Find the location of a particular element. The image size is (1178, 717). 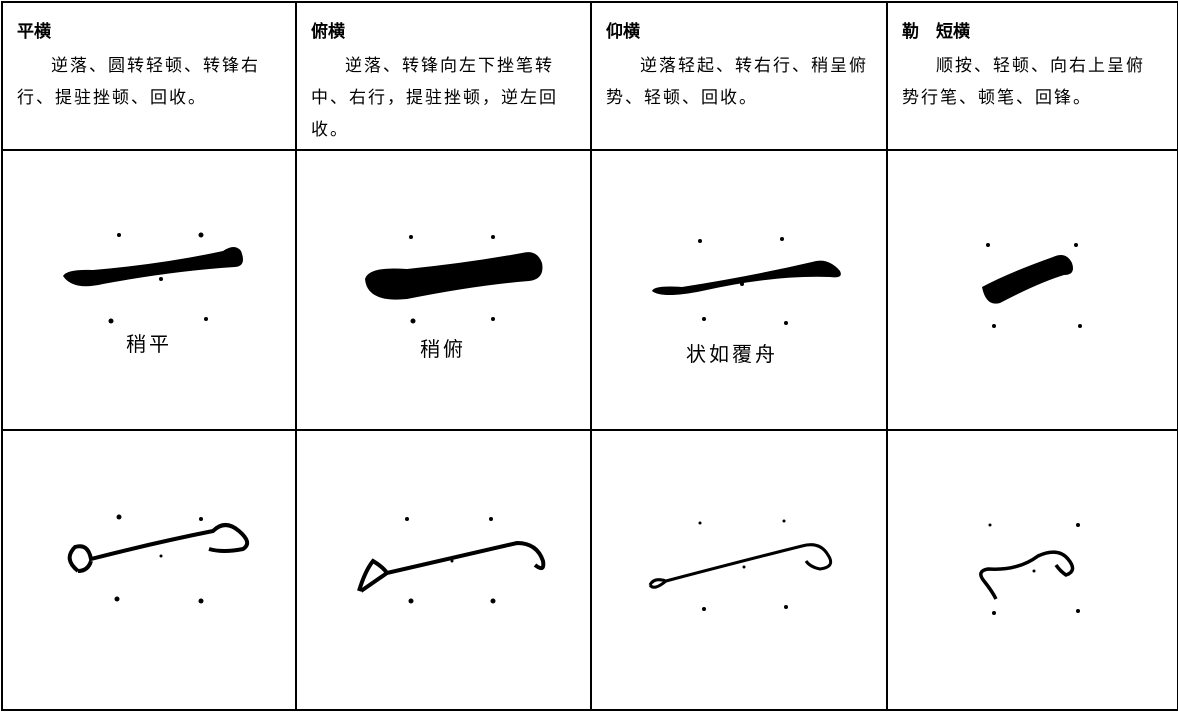

stroke-image: 状如覆舟 is located at coordinates (746, 301).